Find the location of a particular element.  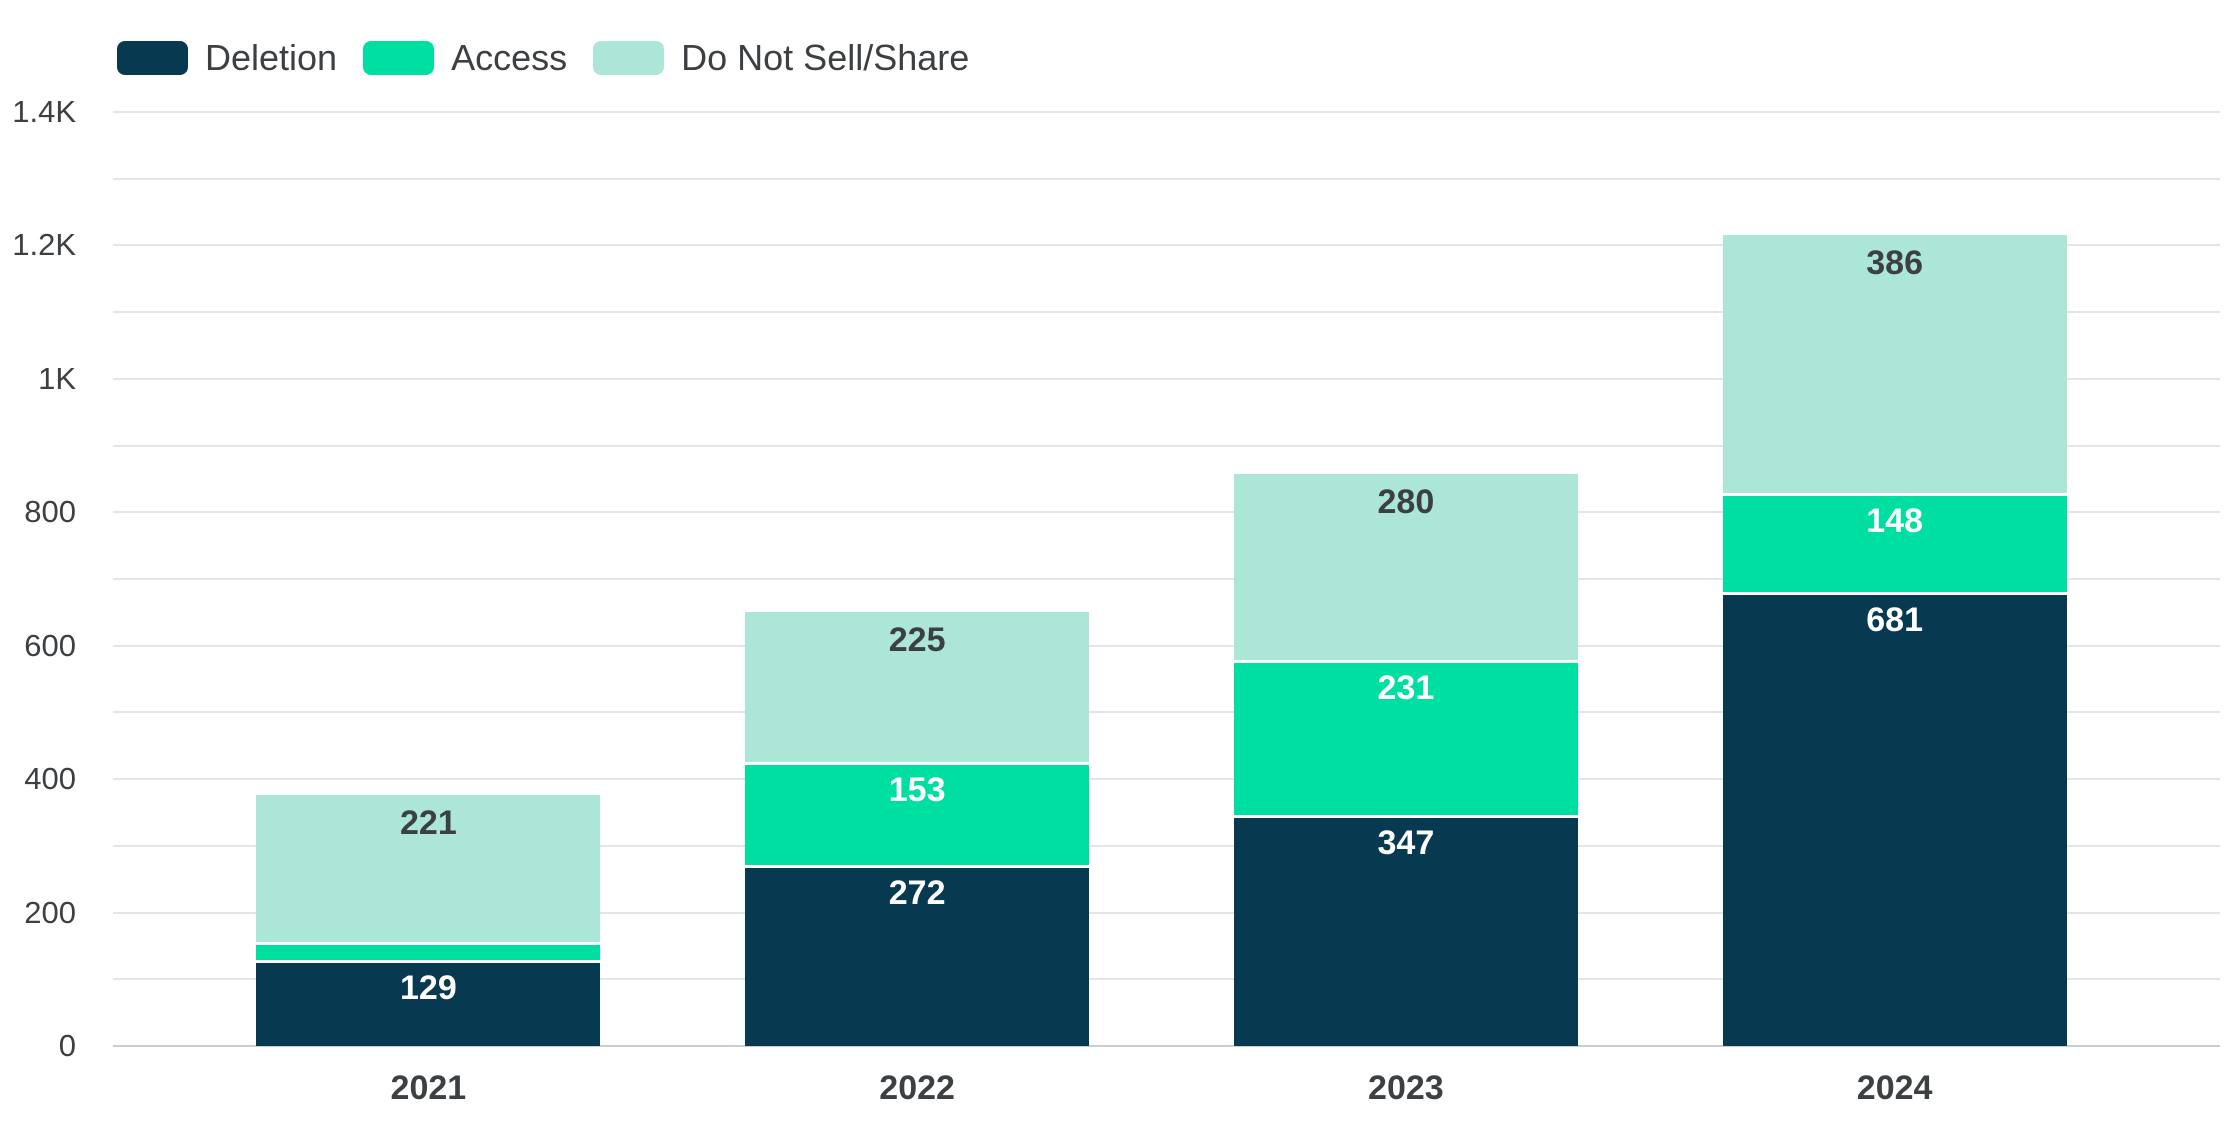

y-axis-tick-label: 1K is located at coordinates (57, 378).